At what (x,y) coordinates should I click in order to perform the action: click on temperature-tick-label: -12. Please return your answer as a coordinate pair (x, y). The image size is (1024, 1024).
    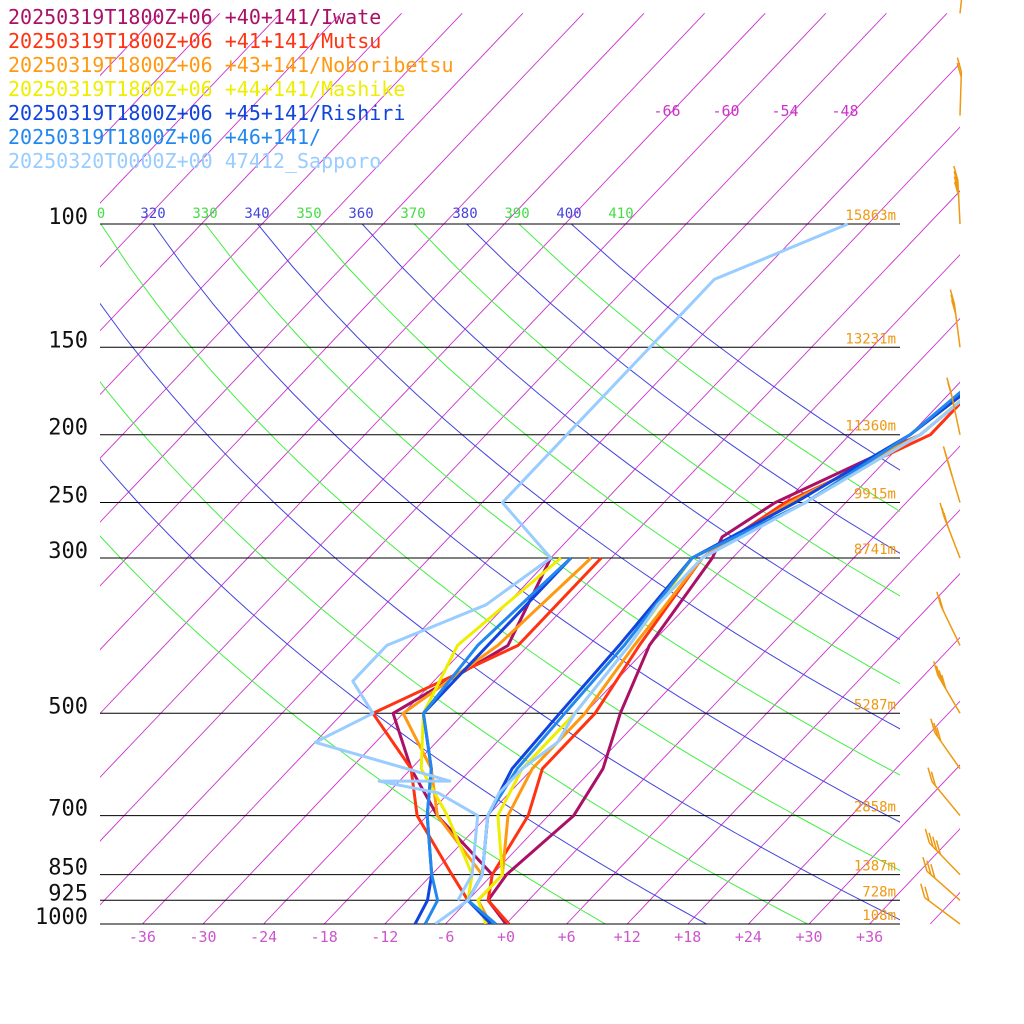
    Looking at the image, I should click on (384, 937).